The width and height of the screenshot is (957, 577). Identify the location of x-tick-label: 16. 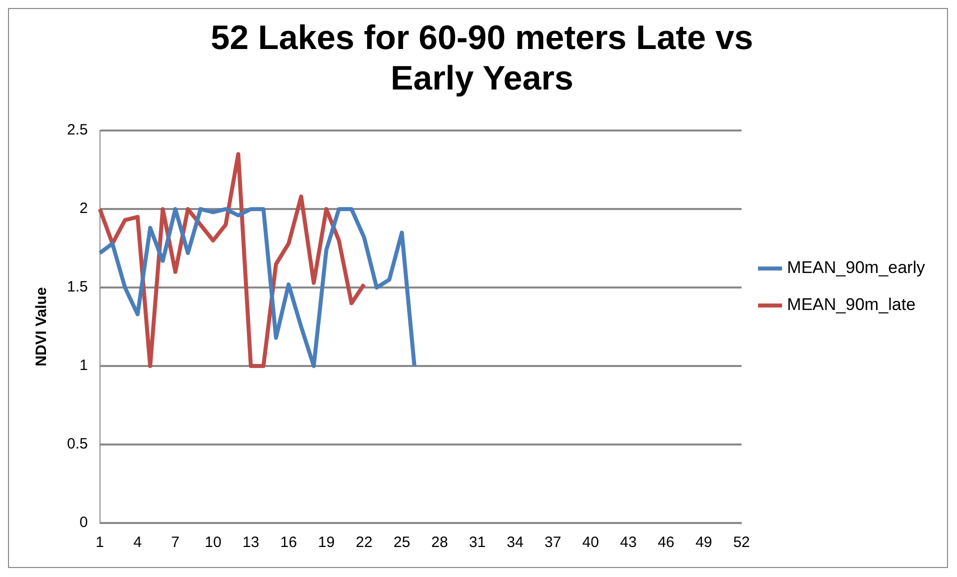
(288, 543).